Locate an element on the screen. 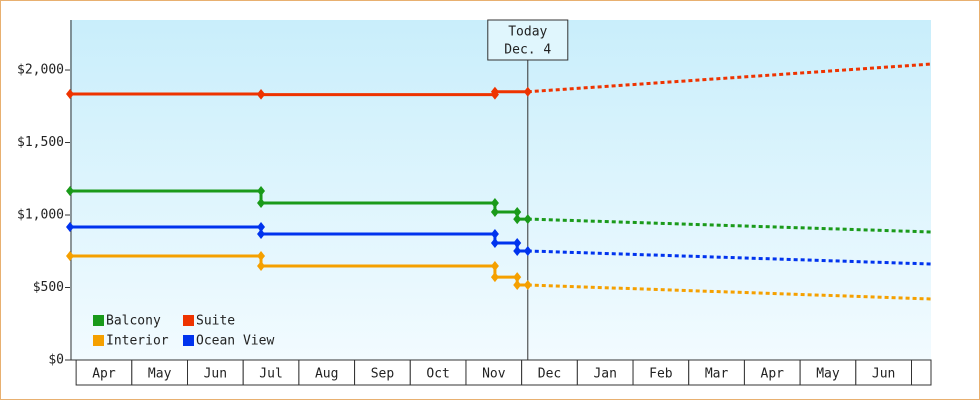  x-tick-label: Jan is located at coordinates (604, 374).